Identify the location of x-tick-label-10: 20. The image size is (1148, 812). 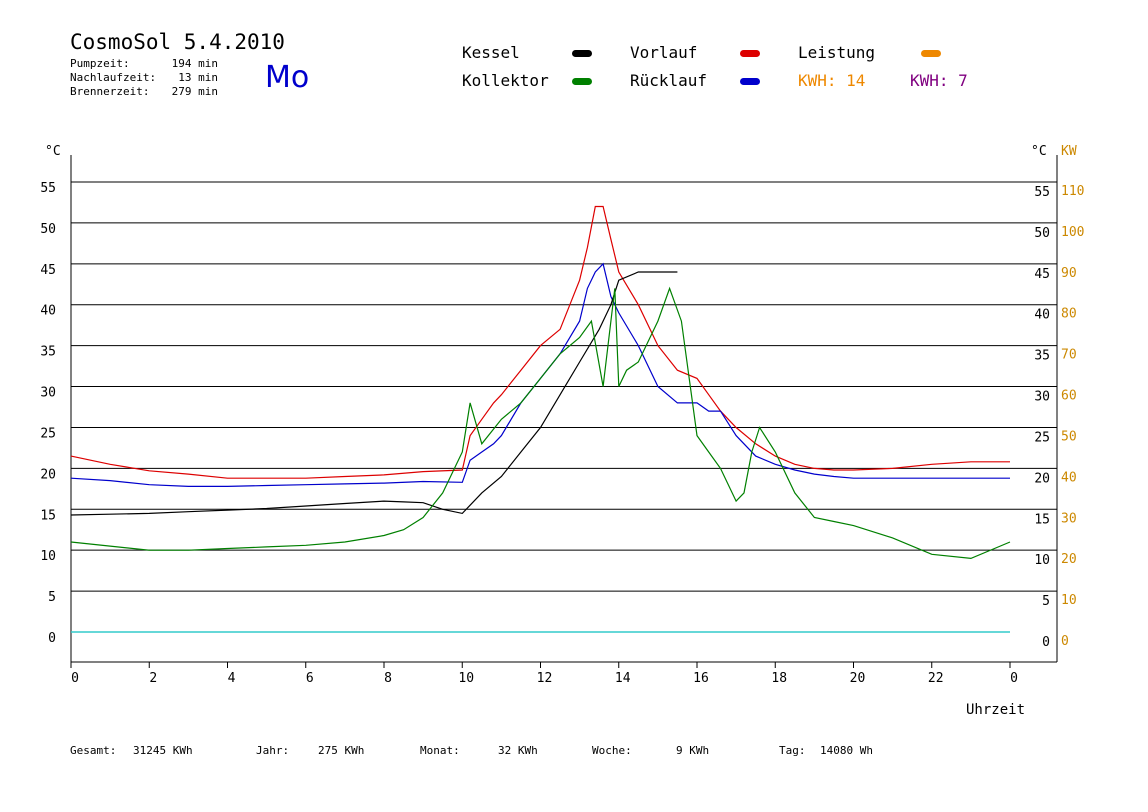
(858, 678).